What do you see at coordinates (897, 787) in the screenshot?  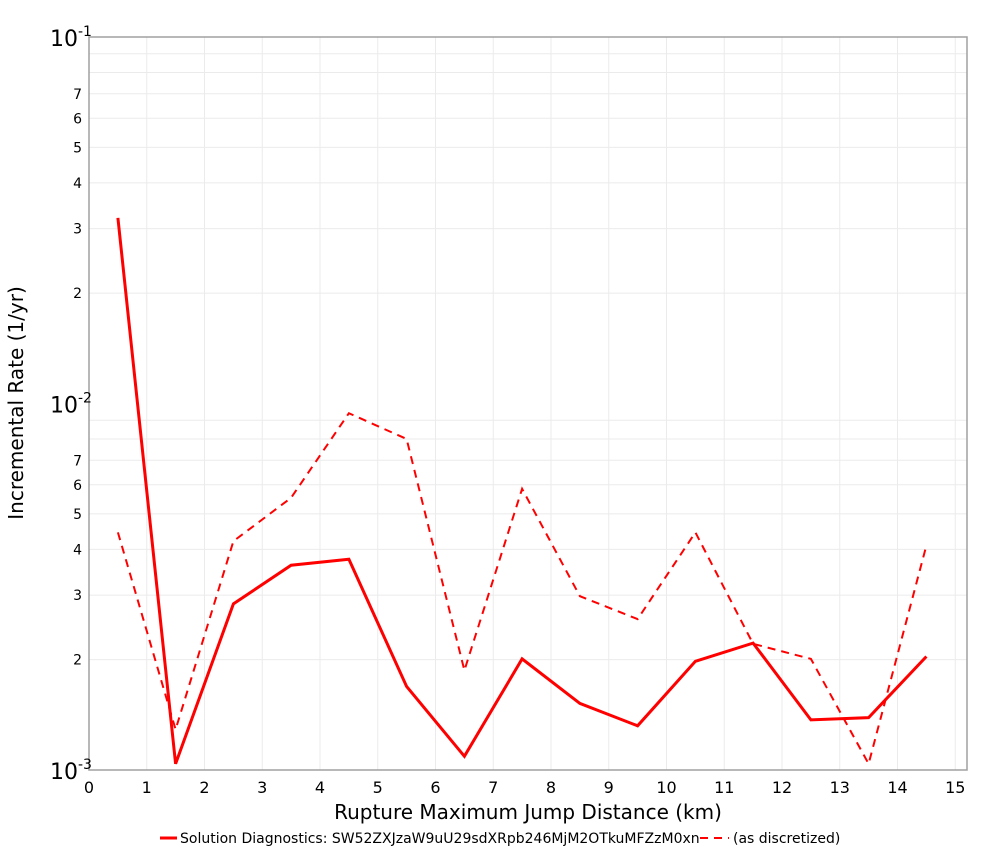 I see `x-tick-label: 14` at bounding box center [897, 787].